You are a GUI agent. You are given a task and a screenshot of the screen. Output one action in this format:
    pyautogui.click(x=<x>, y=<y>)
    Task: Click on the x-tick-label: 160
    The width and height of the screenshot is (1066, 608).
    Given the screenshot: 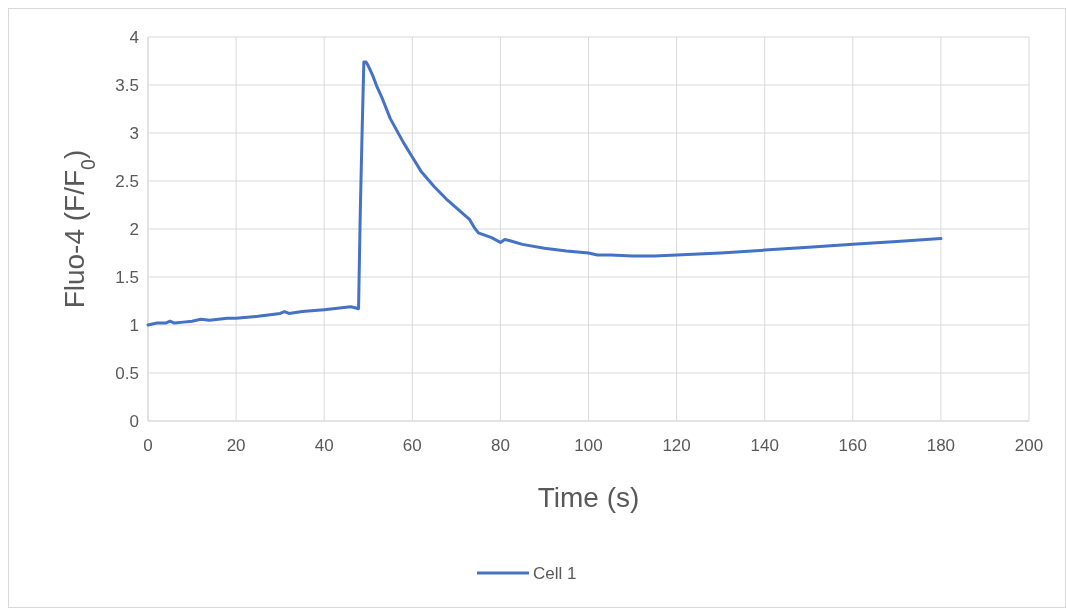 What is the action you would take?
    pyautogui.click(x=852, y=445)
    